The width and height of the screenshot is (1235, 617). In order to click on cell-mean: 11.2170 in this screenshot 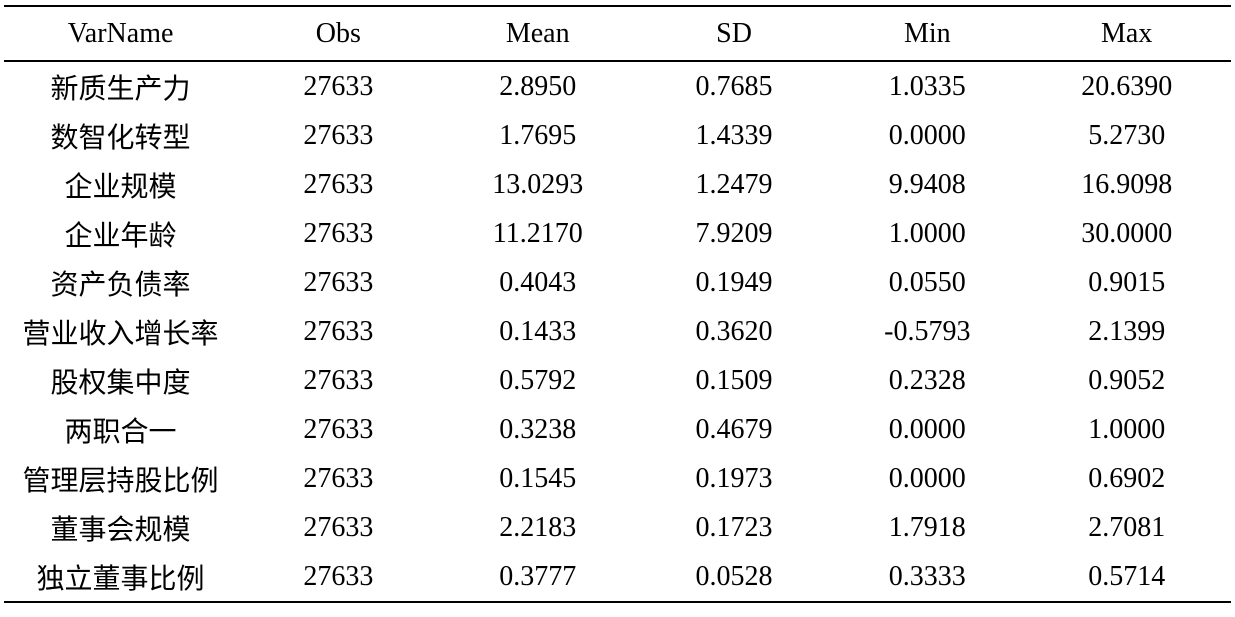, I will do `click(537, 233)`.